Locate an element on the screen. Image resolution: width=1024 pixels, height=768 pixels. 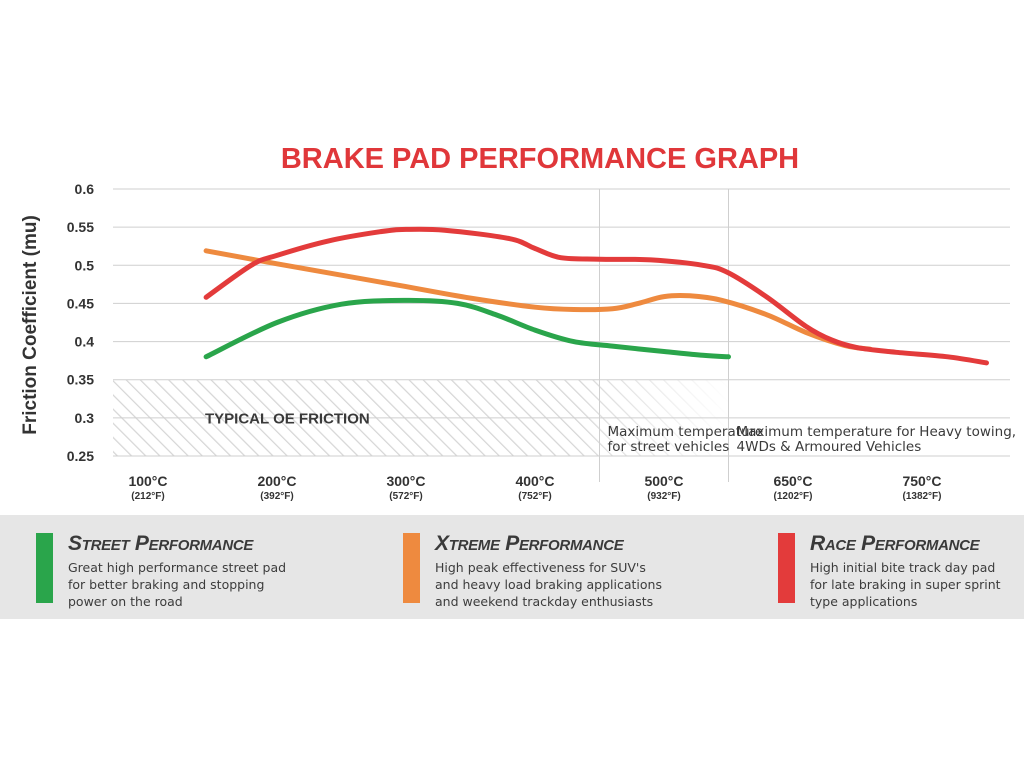
x-tick-fahrenheit: (1382°F) is located at coordinates (921, 496).